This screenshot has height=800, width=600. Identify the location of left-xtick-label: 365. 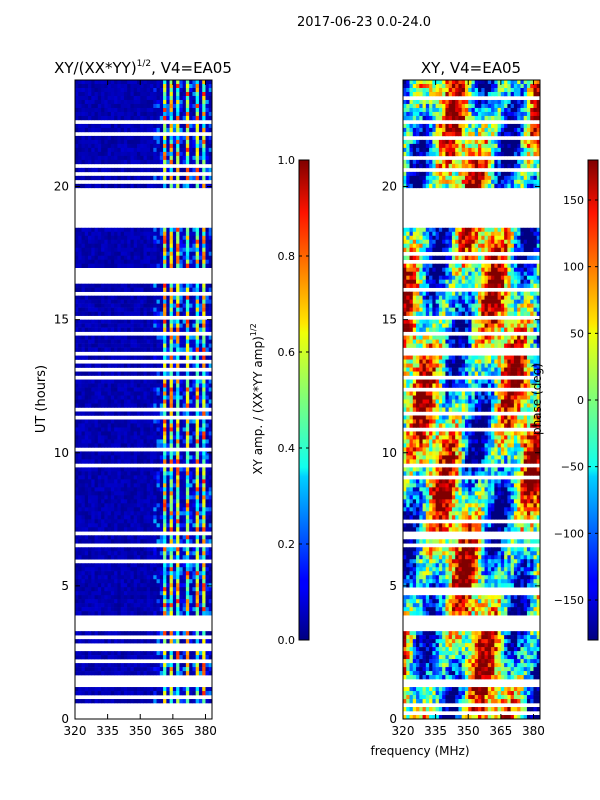
(172, 731).